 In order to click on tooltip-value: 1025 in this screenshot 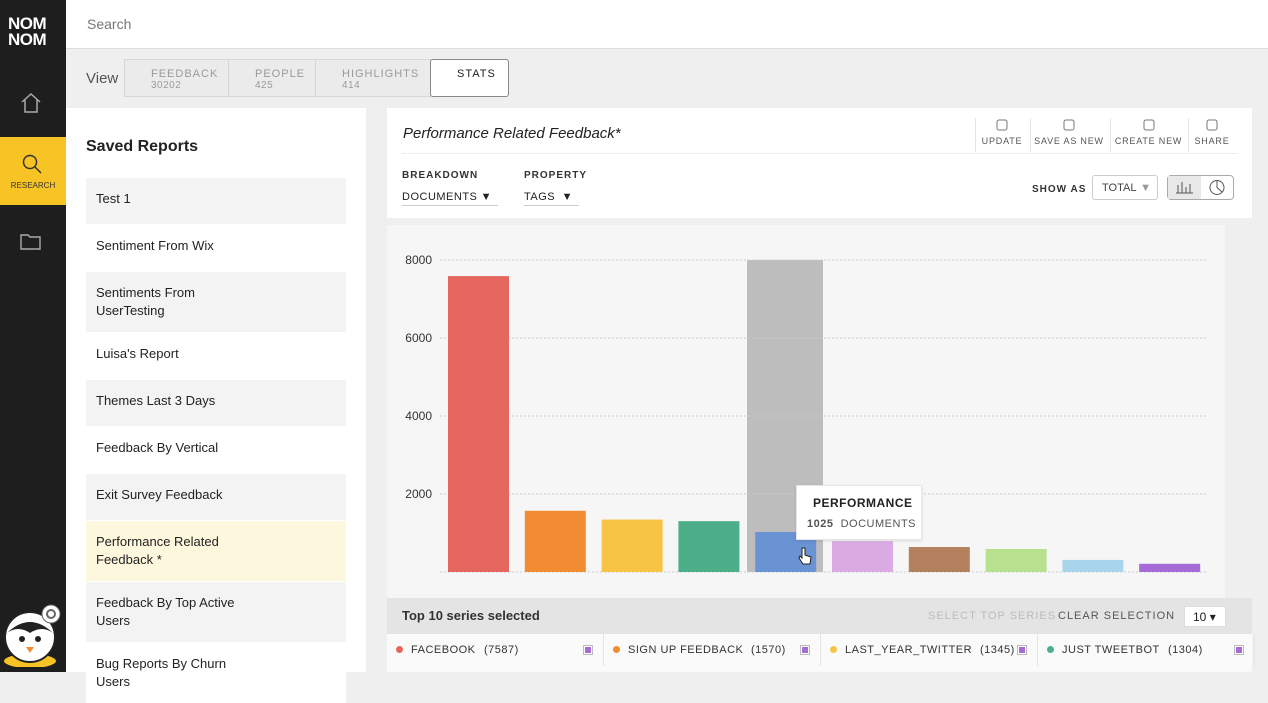, I will do `click(820, 524)`.